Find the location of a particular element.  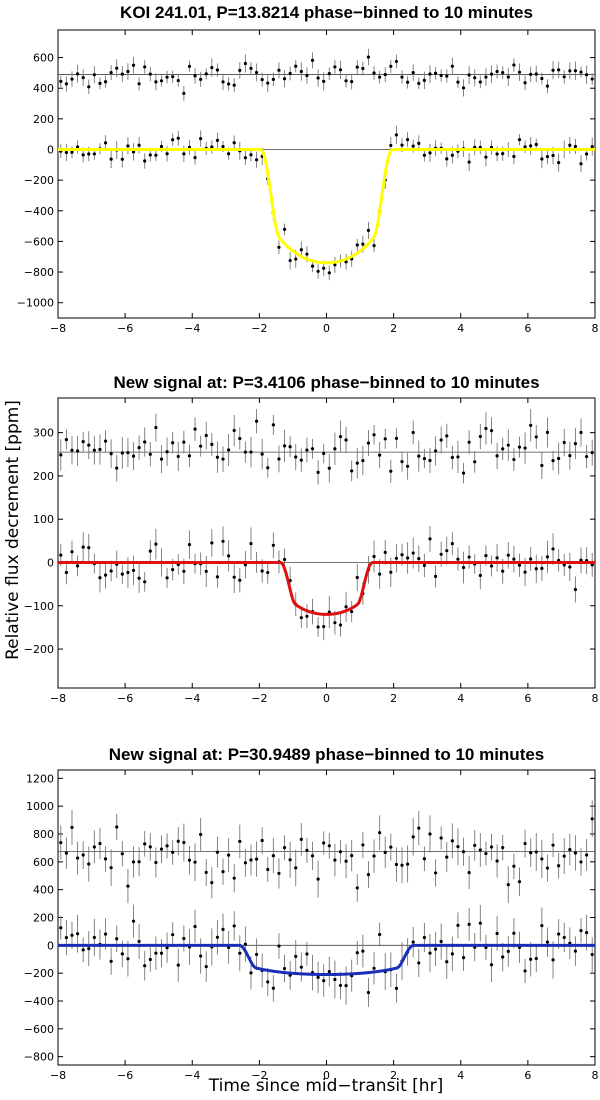

y-tick-label: 200 is located at coordinates (43, 918).